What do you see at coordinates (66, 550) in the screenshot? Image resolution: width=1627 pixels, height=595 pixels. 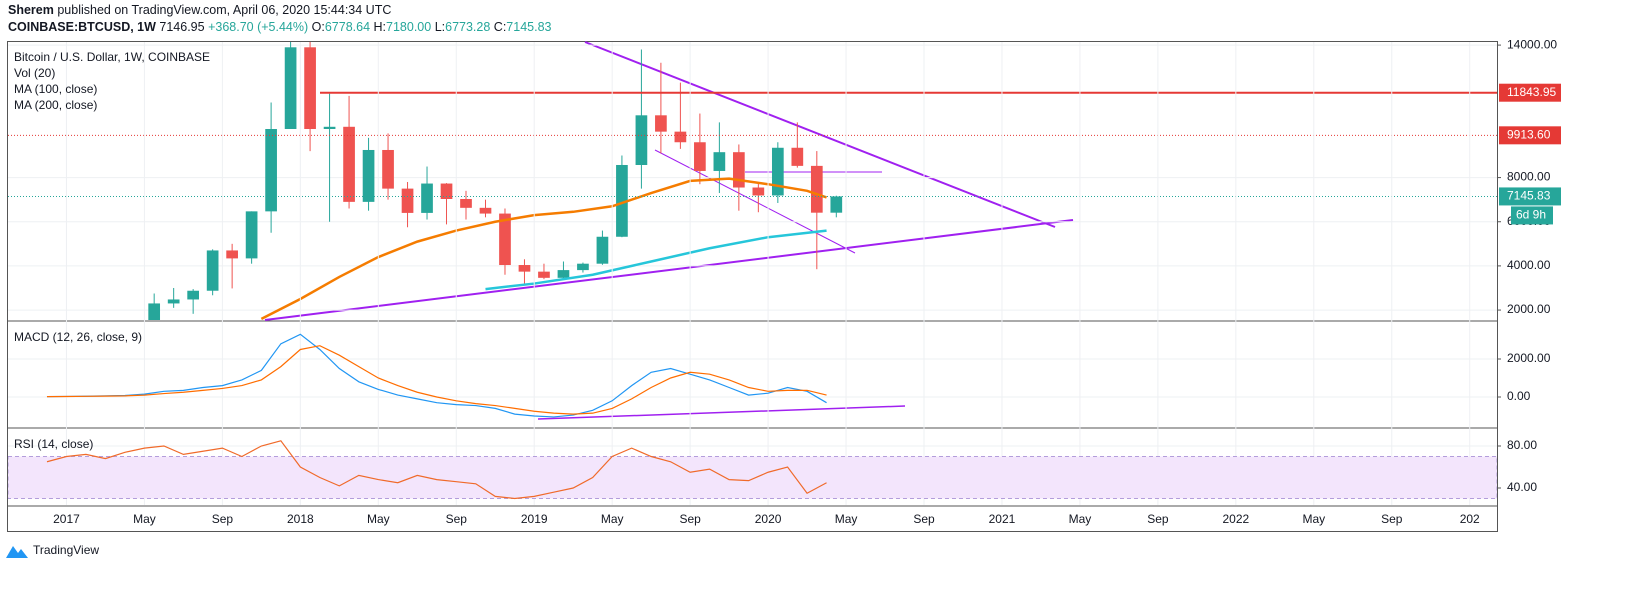 I see `brand: TradingView` at bounding box center [66, 550].